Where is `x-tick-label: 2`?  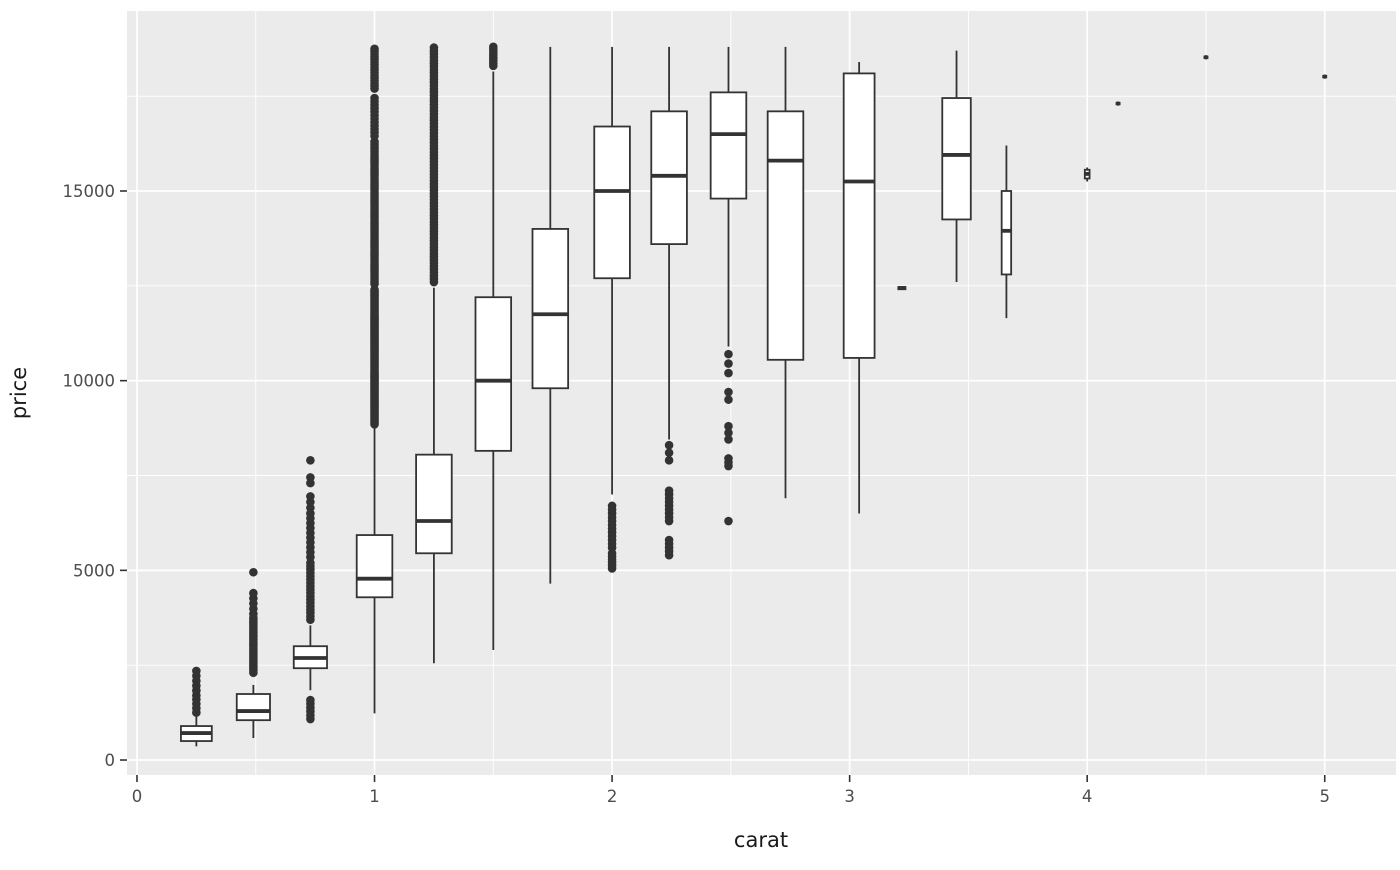 x-tick-label: 2 is located at coordinates (612, 796).